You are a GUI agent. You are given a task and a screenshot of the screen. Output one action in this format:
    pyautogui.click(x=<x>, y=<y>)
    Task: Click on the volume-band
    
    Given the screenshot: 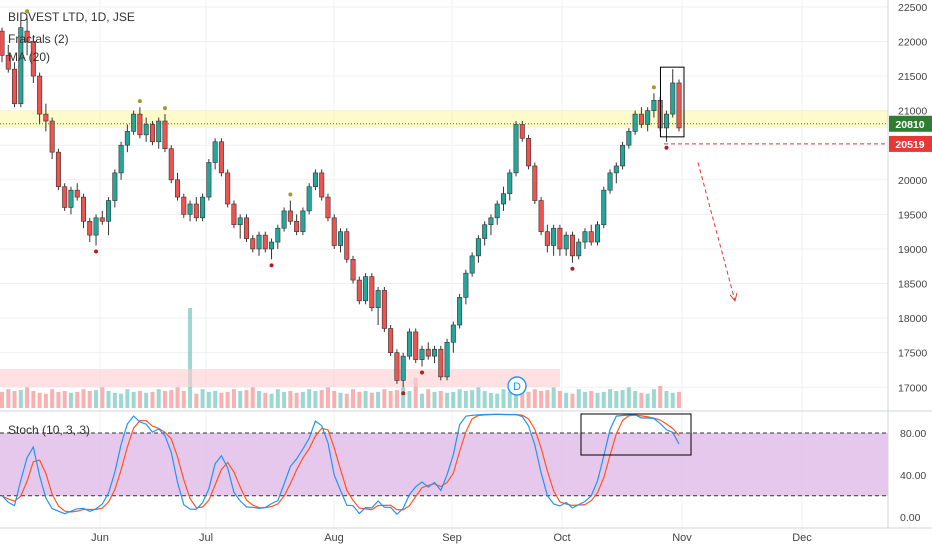 What is the action you would take?
    pyautogui.click(x=280, y=378)
    